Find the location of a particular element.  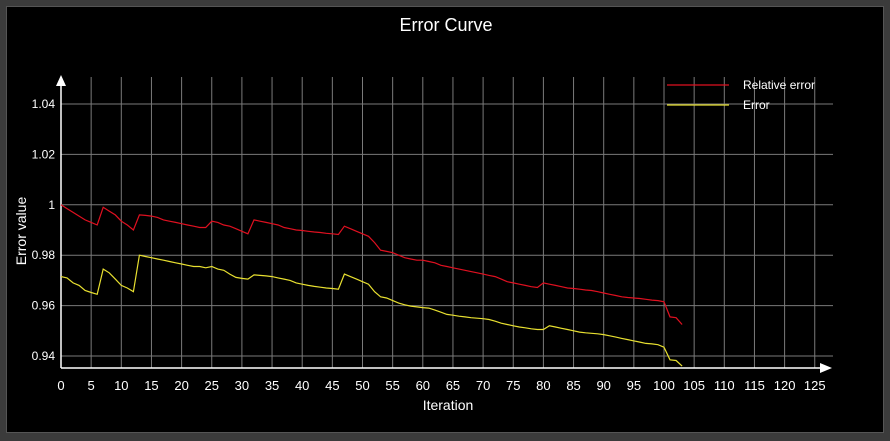

x-axis-arrow is located at coordinates (826, 368).